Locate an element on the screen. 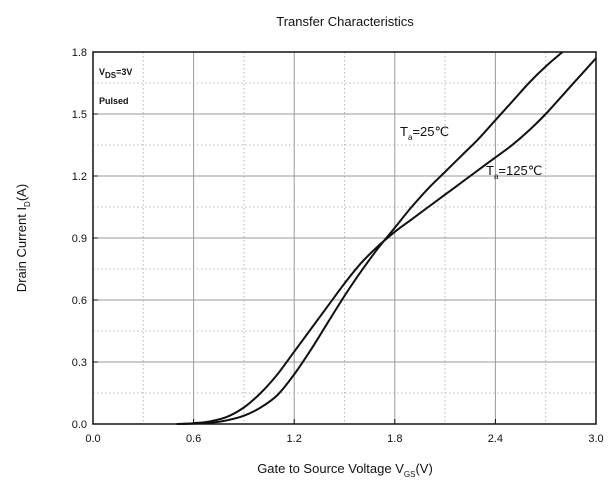 Image resolution: width=610 pixels, height=483 pixels. y-tick-label: 1.8 is located at coordinates (79, 53).